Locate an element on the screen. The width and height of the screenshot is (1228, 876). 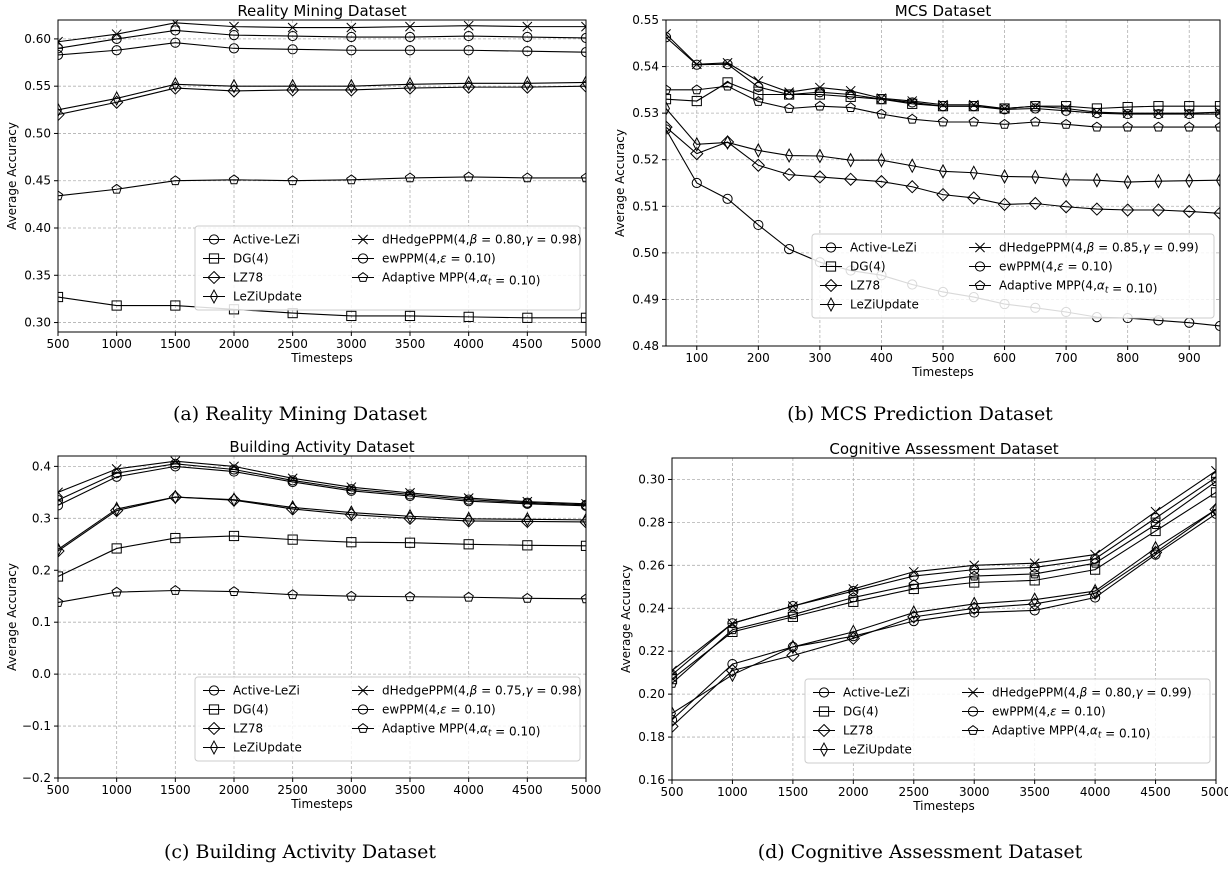
x-tick-label: 100 is located at coordinates (696, 358).